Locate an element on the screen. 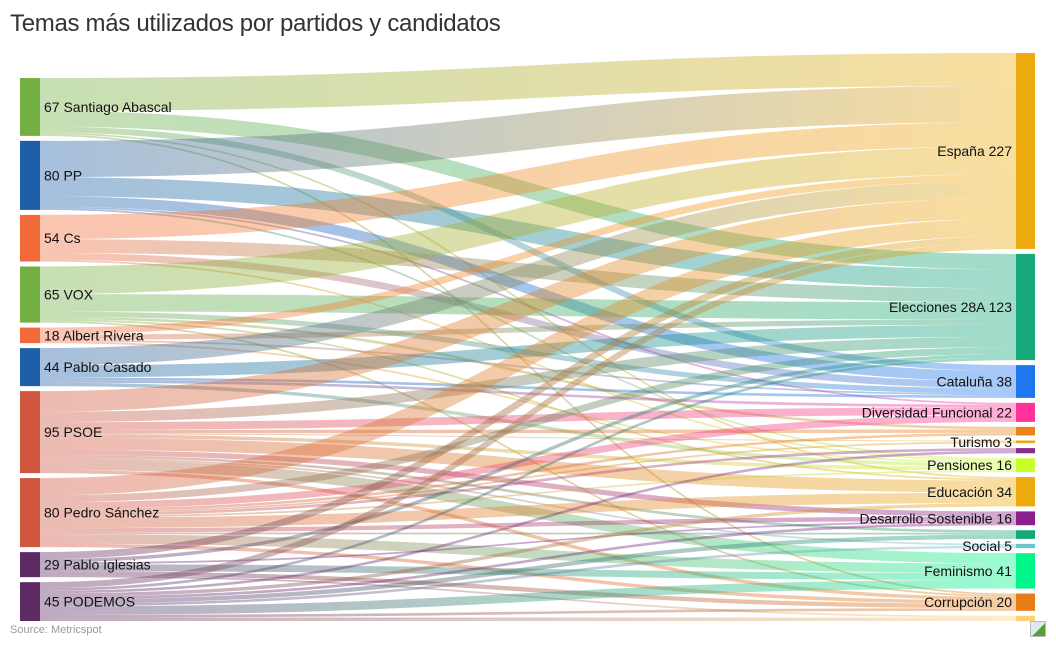 The height and width of the screenshot is (650, 1056). source-node-label: 45 PODEMOS is located at coordinates (89, 602).